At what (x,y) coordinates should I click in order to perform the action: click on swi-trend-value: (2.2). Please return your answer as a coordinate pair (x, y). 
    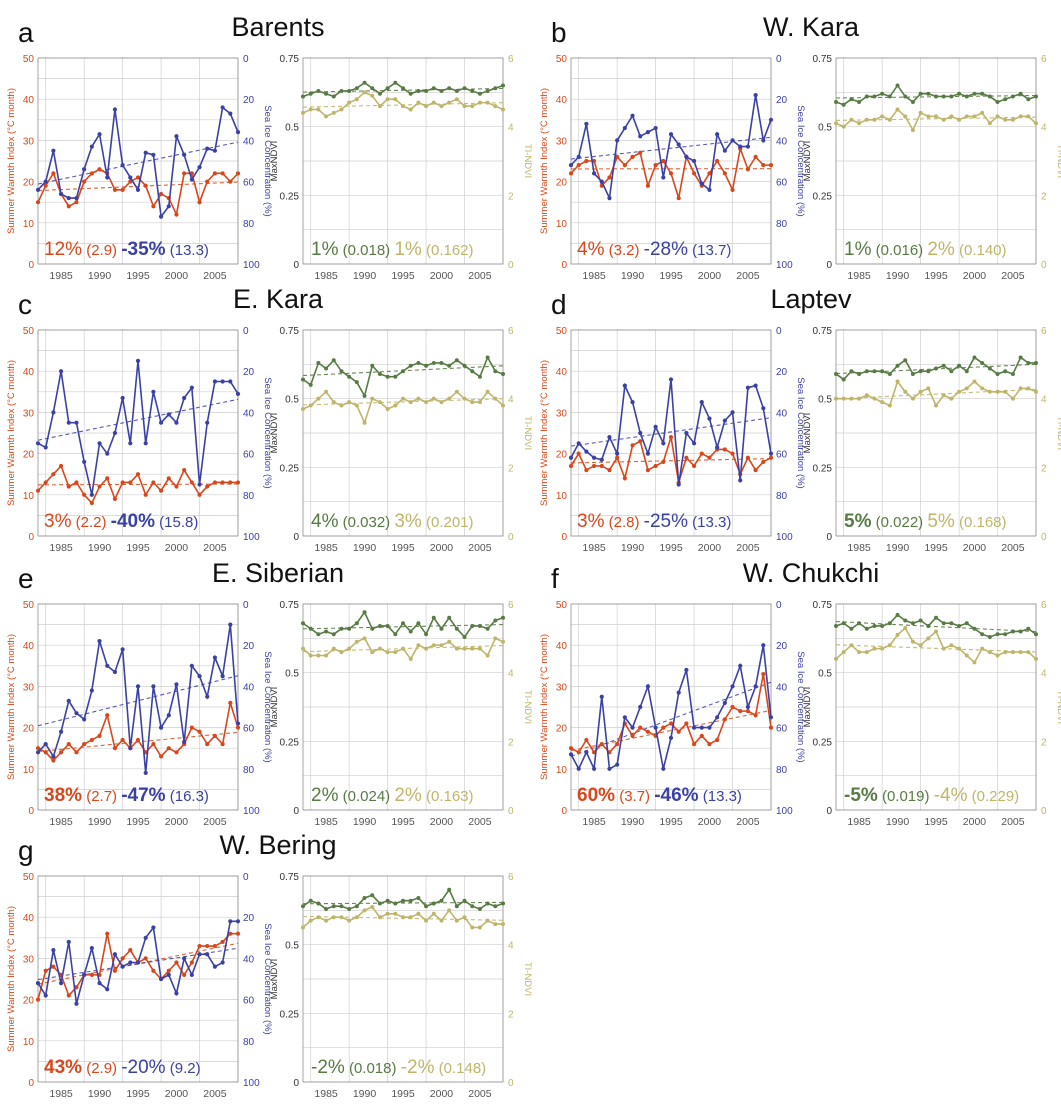
    Looking at the image, I should click on (90, 522).